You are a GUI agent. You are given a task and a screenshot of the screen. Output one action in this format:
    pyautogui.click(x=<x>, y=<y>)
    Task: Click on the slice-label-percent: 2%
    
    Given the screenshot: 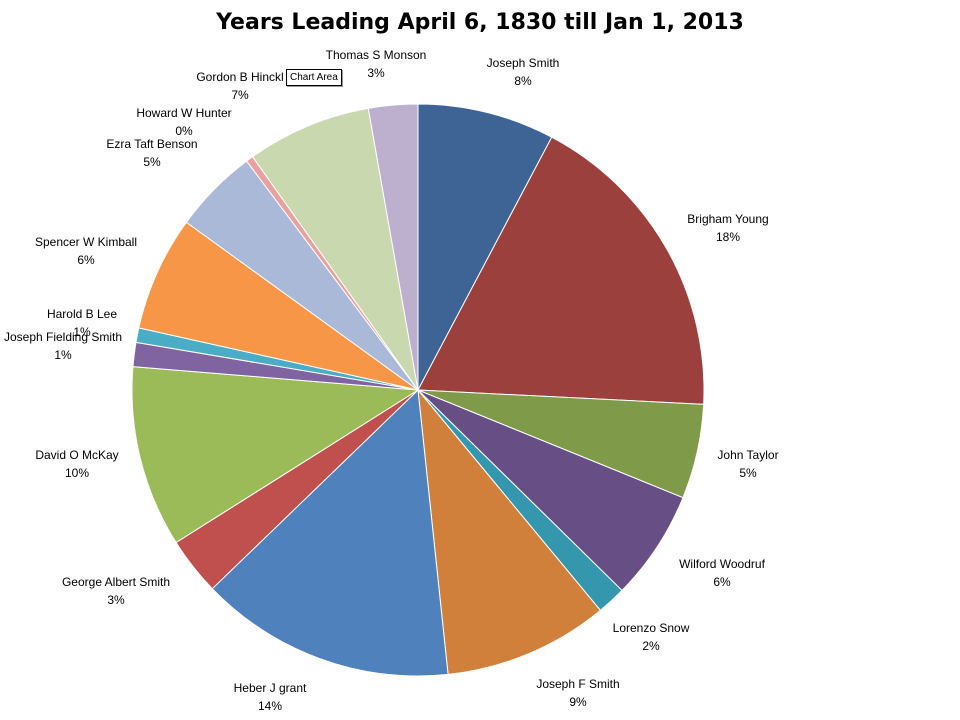 What is the action you would take?
    pyautogui.click(x=651, y=646)
    